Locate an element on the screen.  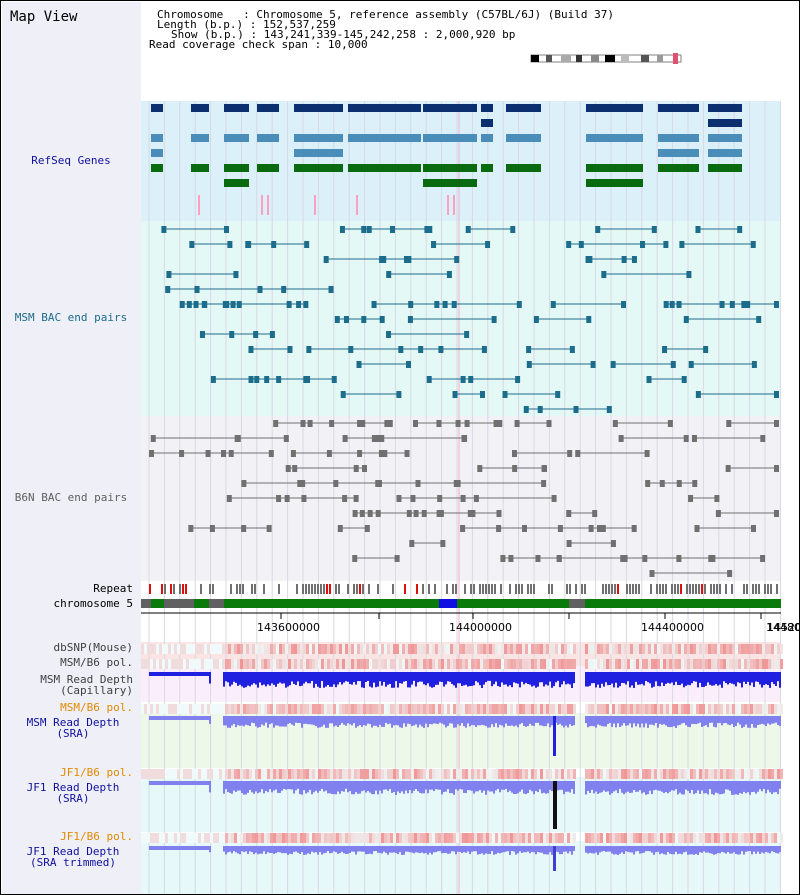
track-label-dbsnp: dbSNP(Mouse) is located at coordinates (93, 647).